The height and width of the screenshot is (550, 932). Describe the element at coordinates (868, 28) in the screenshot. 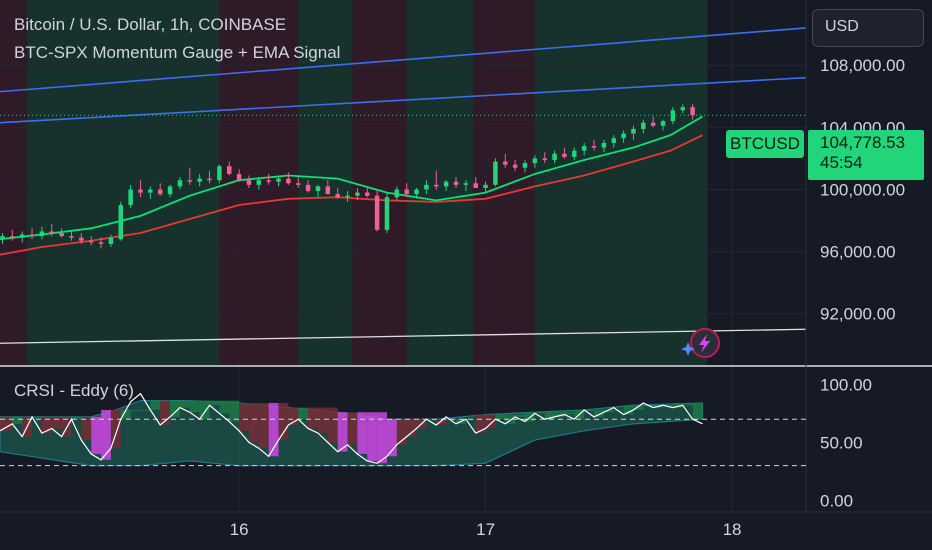

I see `currency-button: USD` at that location.